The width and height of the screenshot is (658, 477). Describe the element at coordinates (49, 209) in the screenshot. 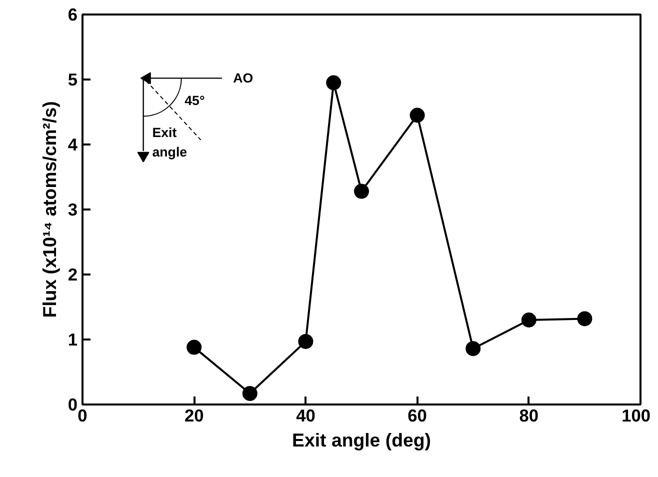

I see `y-axis-title: Flux (x10¹⁴ atoms/cm²/s)` at that location.